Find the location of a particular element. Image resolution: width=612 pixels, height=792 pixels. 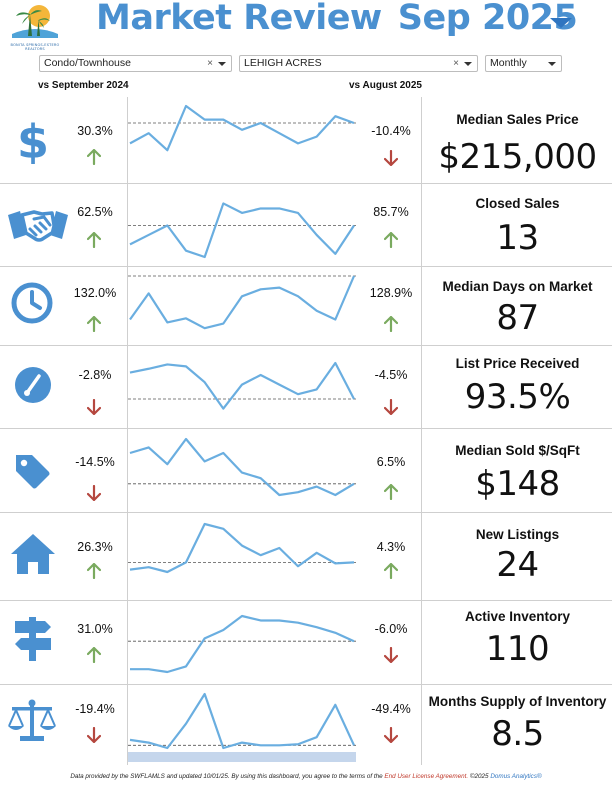

footer-copyright: ©2025 is located at coordinates (479, 776).